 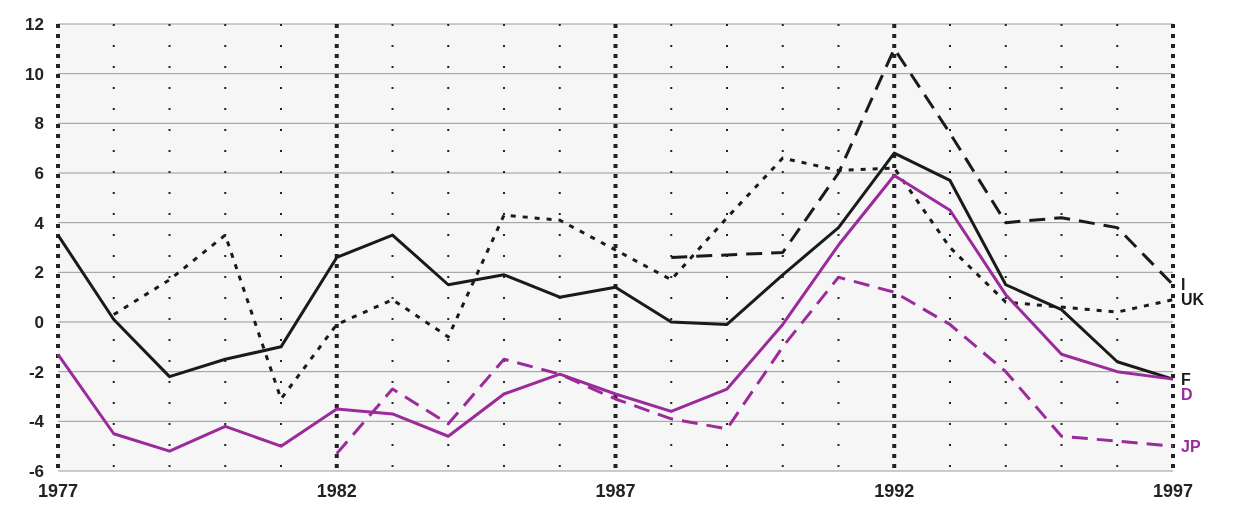 I want to click on y-tick-label: 8, so click(x=39, y=124).